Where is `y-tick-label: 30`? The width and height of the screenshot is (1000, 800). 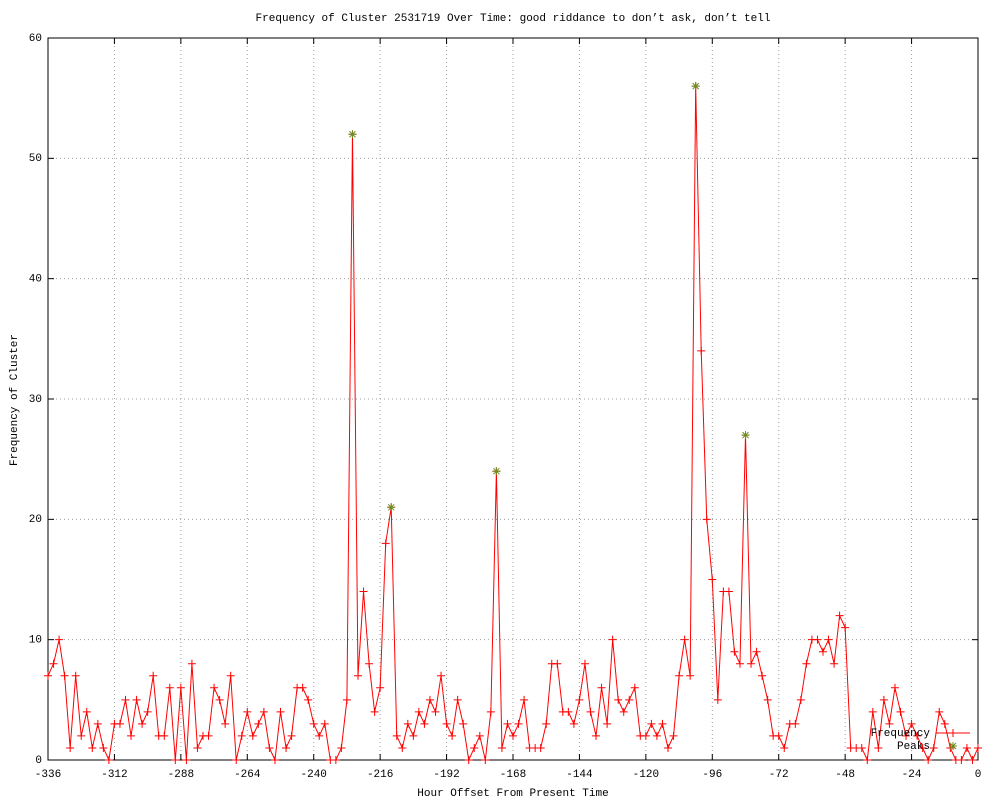
y-tick-label: 30 is located at coordinates (35, 400).